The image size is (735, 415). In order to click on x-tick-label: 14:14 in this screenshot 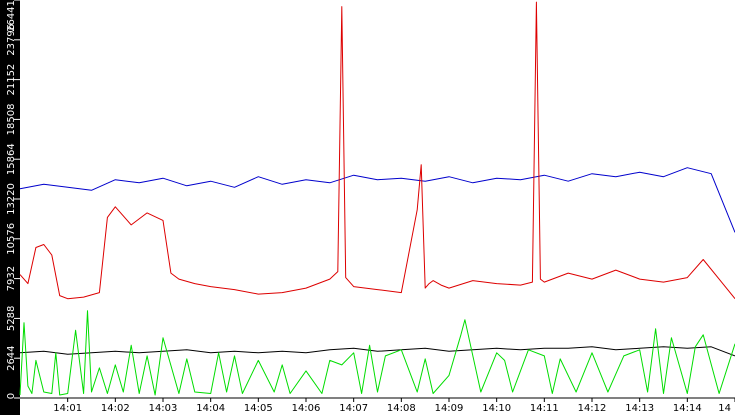, I will do `click(687, 408)`.